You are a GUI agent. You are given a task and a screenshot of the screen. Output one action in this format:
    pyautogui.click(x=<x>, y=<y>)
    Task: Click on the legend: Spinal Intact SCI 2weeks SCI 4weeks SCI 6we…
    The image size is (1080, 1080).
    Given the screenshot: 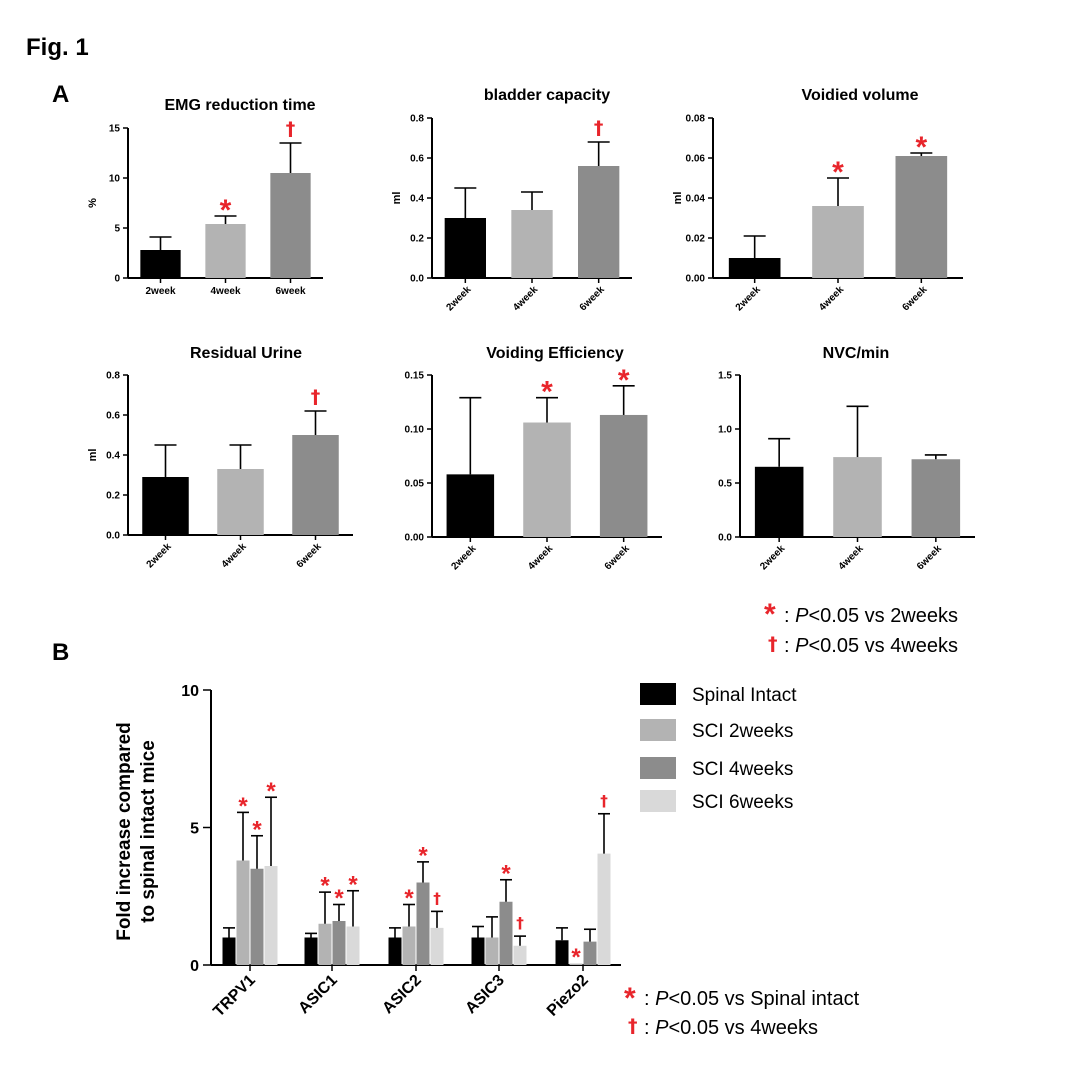 What is the action you would take?
    pyautogui.click(x=718, y=748)
    